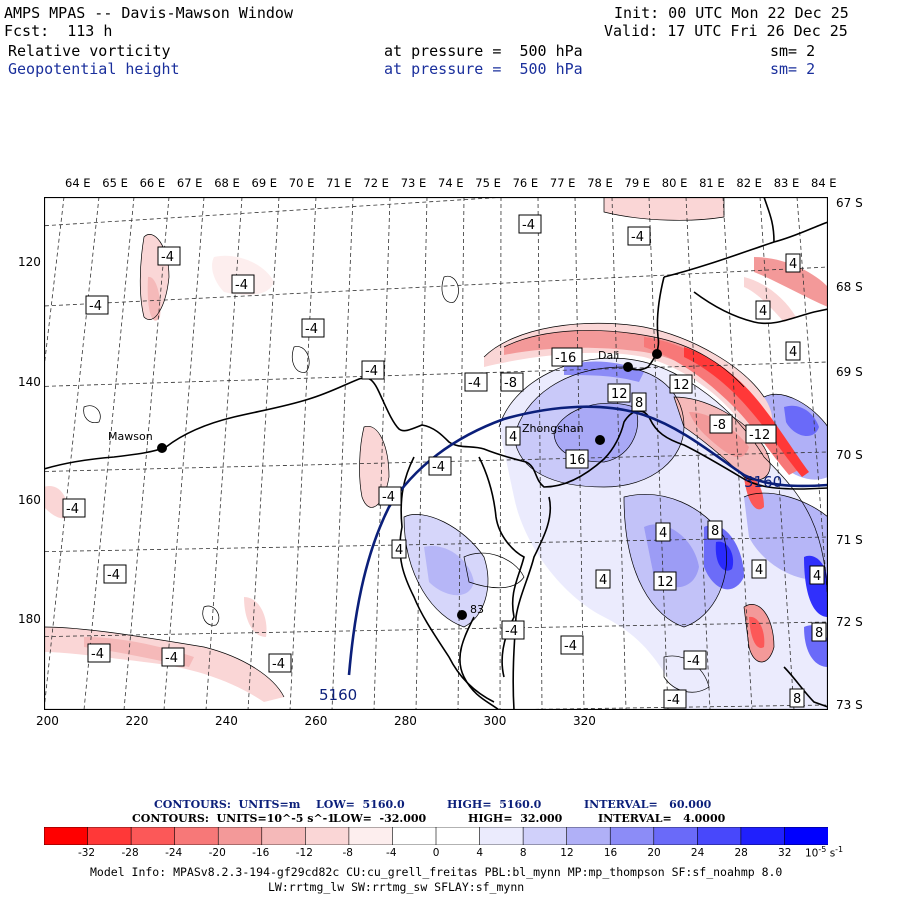  I want to click on longitude-label: 69 E, so click(264, 183).